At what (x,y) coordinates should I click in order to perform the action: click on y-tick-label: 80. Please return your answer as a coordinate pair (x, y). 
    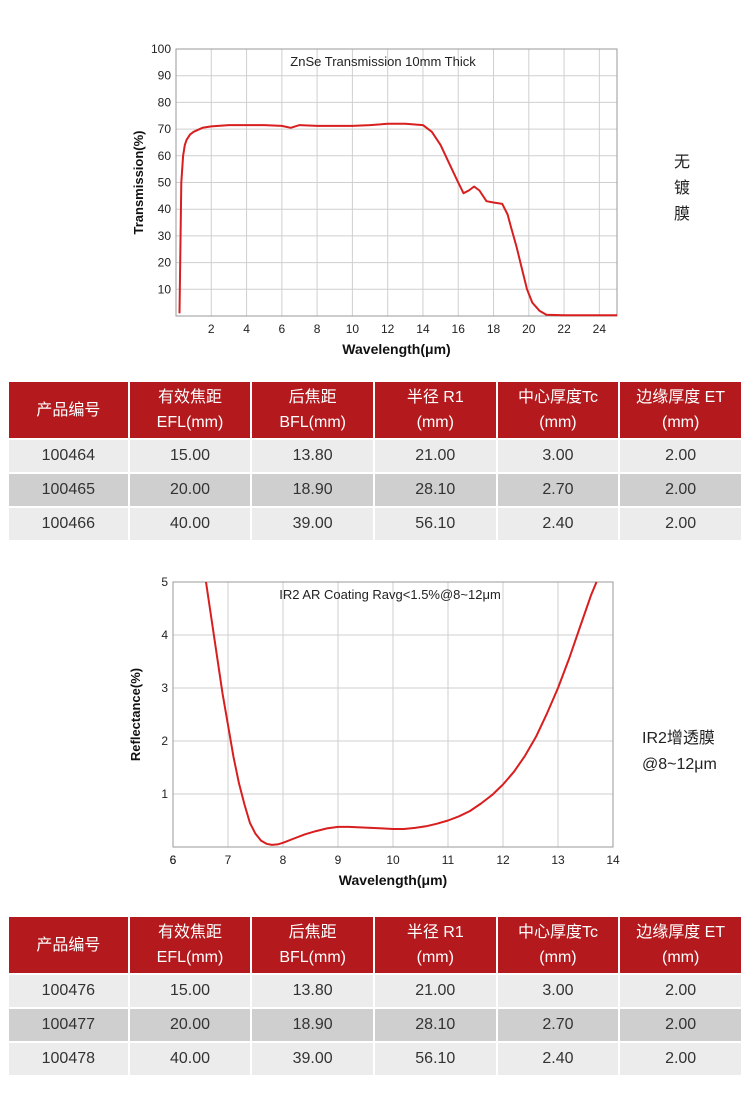
    Looking at the image, I should click on (165, 102).